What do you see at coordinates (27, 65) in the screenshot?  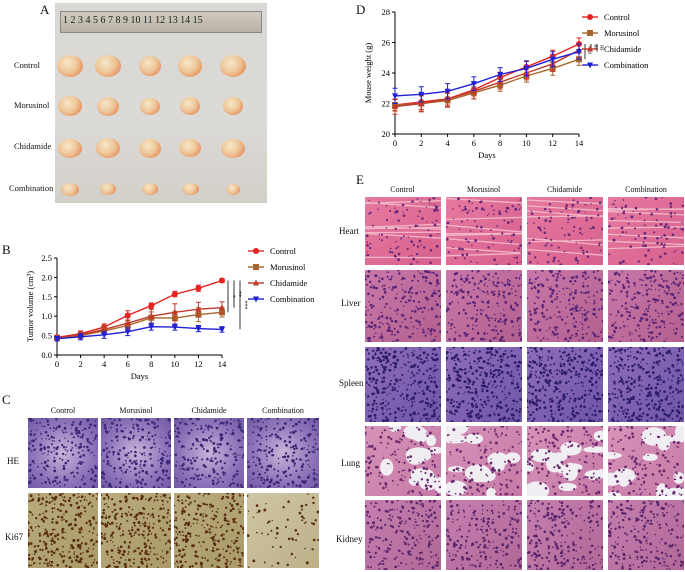 I see `panel-a-row-control: Control` at bounding box center [27, 65].